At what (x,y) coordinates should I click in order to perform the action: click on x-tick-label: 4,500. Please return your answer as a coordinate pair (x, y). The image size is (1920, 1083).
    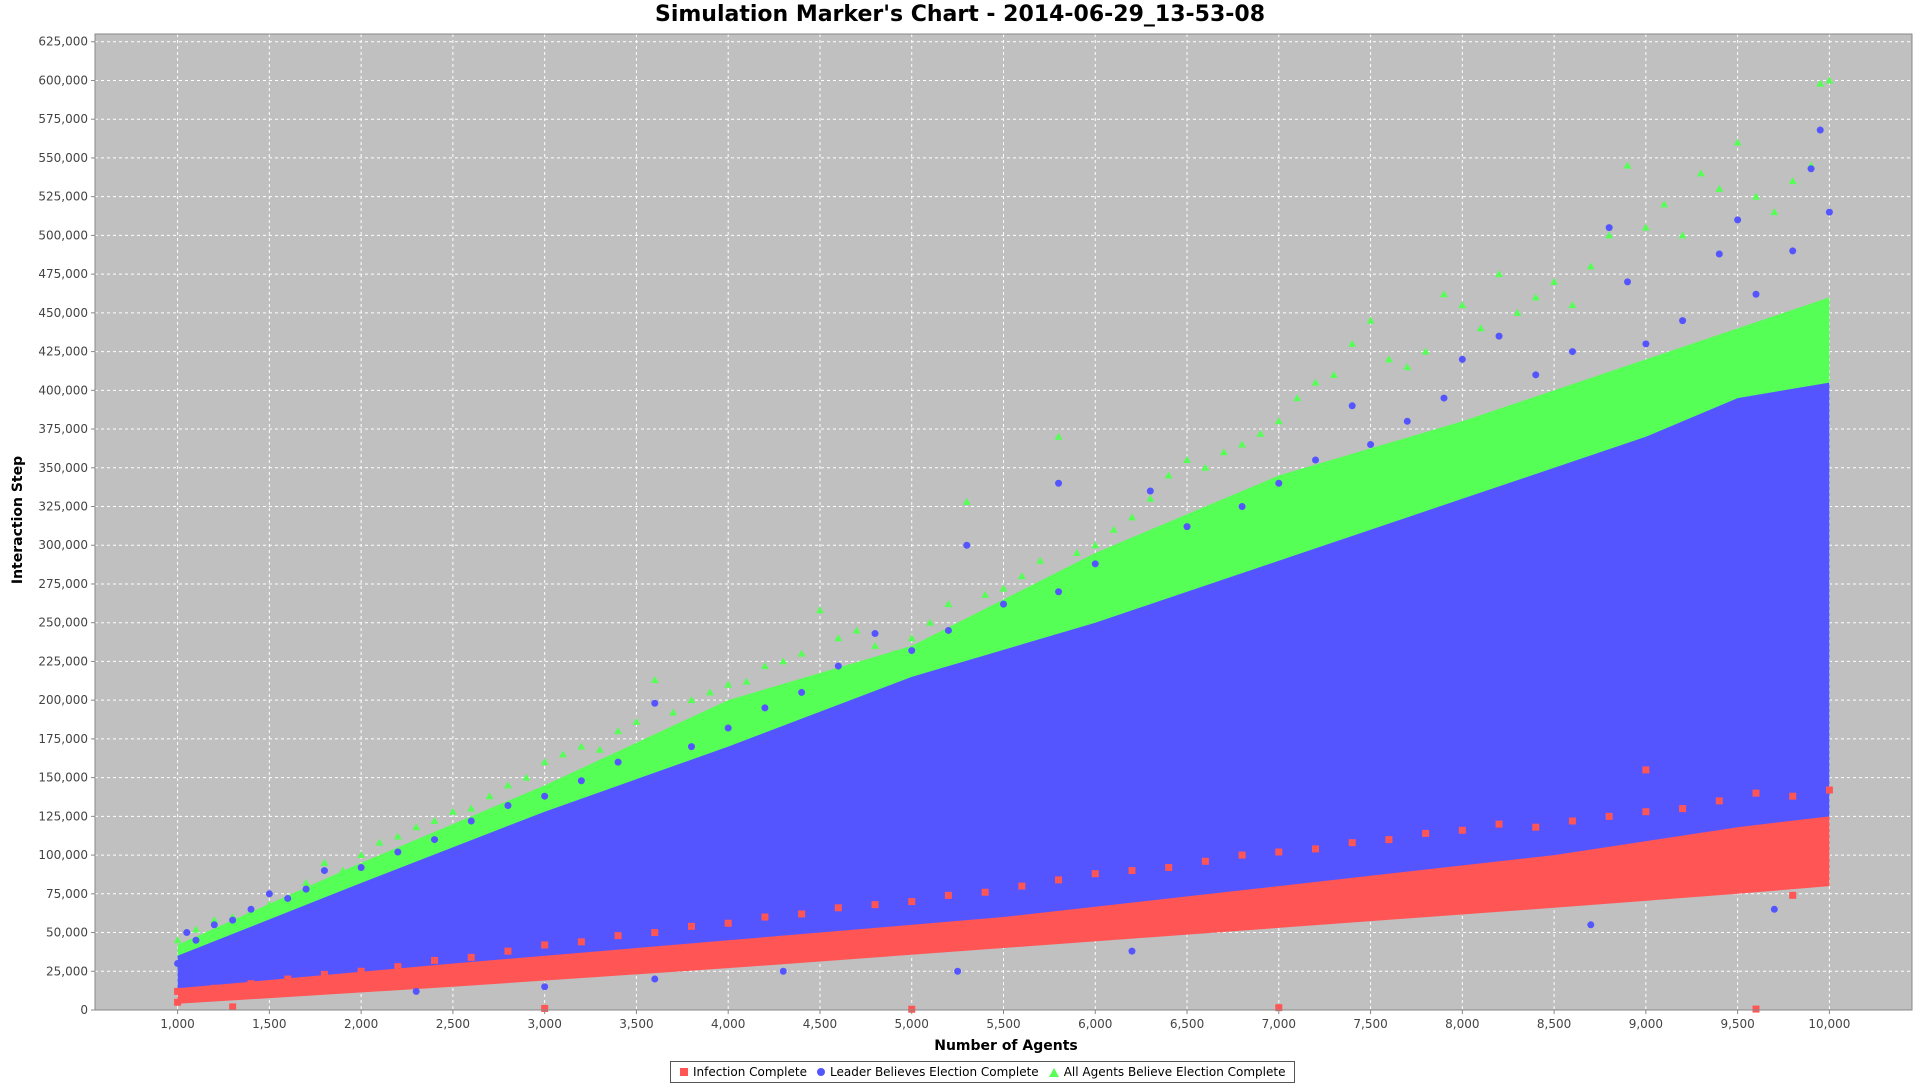
    Looking at the image, I should click on (820, 1024).